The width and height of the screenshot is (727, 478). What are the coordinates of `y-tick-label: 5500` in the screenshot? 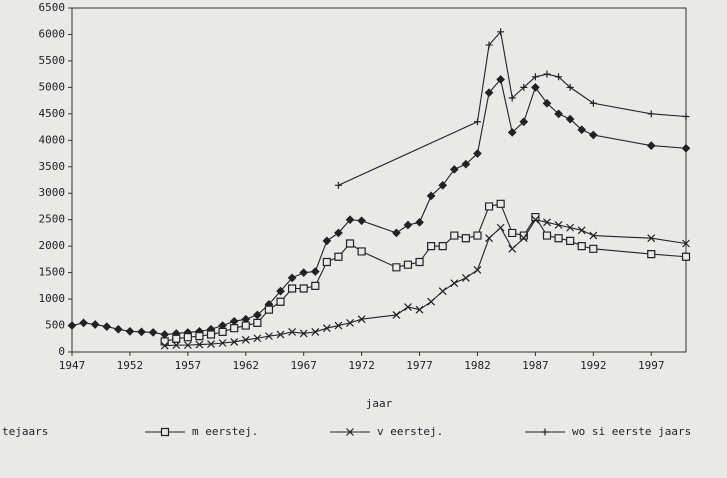 It's located at (52, 60).